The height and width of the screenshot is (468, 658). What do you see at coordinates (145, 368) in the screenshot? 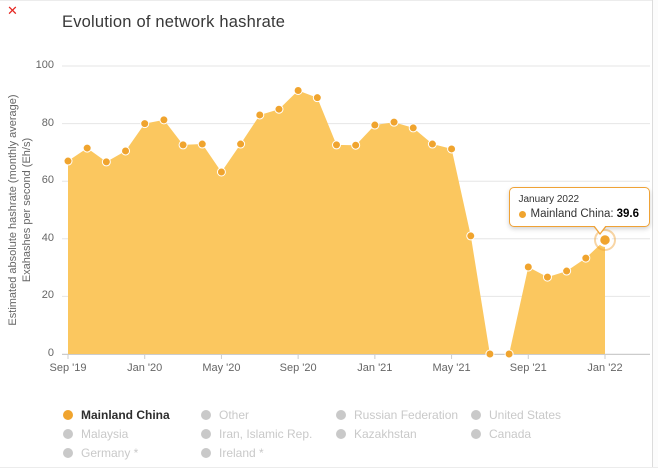
I see `x-axis-tick-label: Jan '20` at bounding box center [145, 368].